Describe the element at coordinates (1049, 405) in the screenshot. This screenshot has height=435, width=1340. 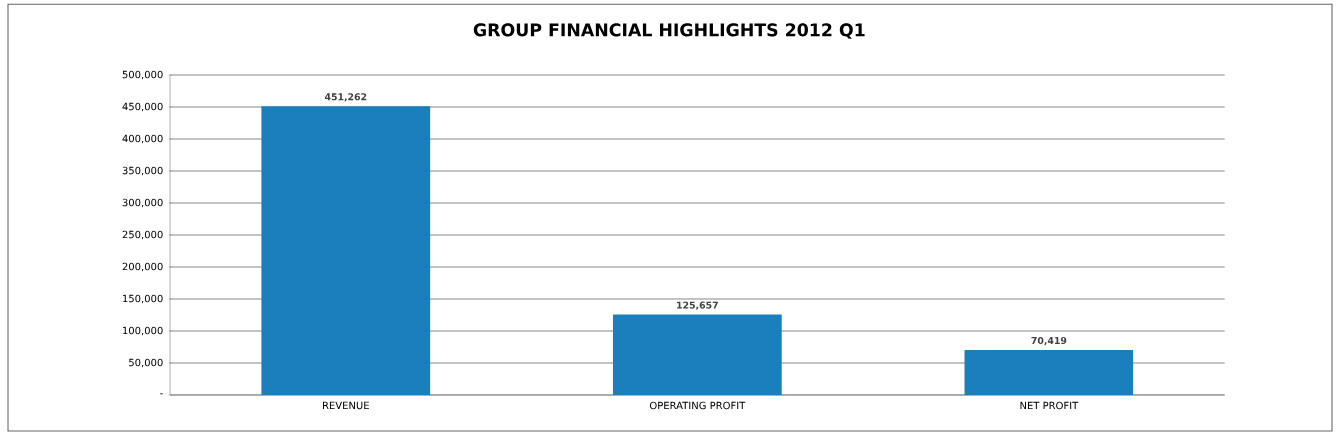
I see `x-tick-label: NET PROFIT` at that location.